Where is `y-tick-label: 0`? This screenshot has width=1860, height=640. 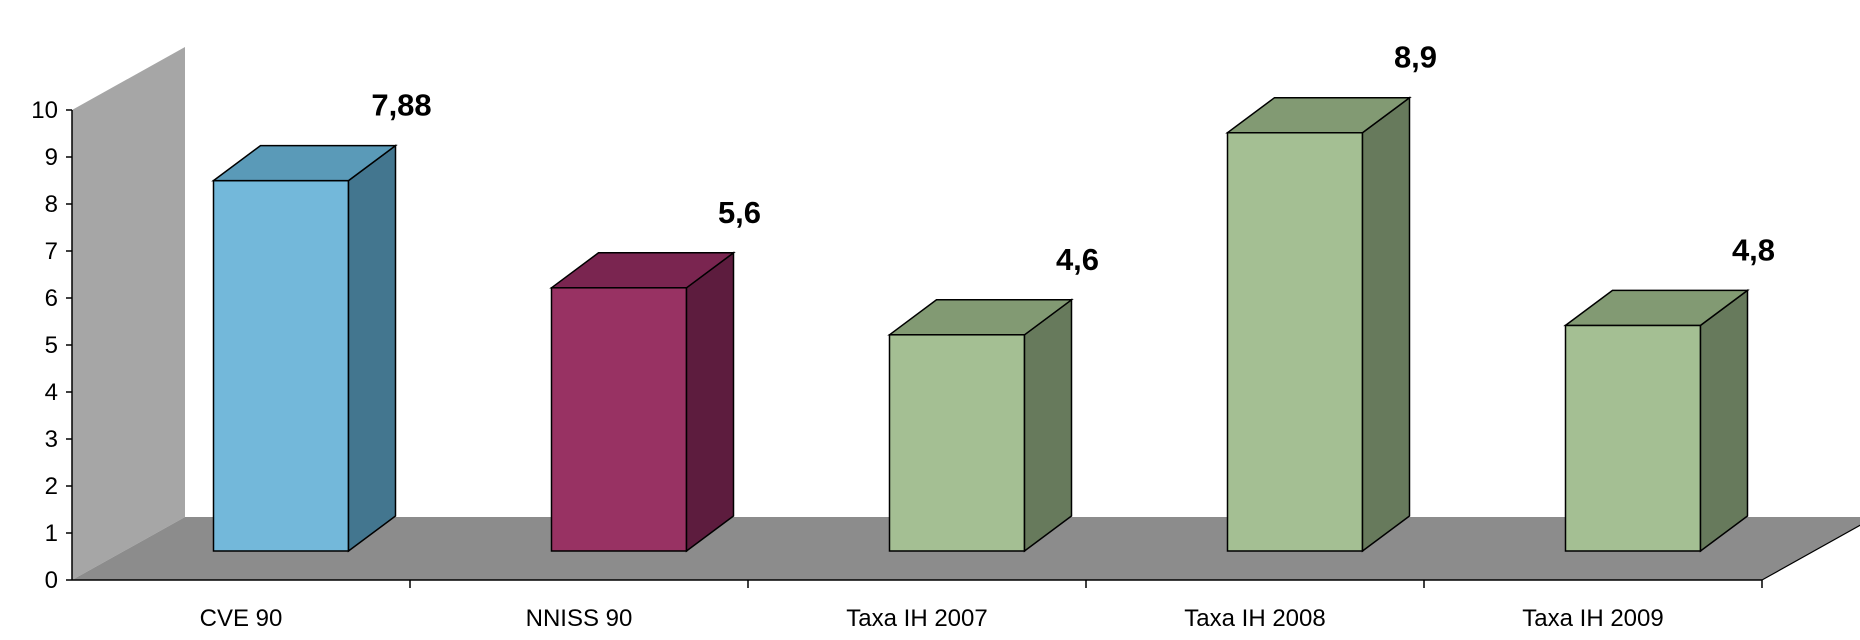
y-tick-label: 0 is located at coordinates (51, 580).